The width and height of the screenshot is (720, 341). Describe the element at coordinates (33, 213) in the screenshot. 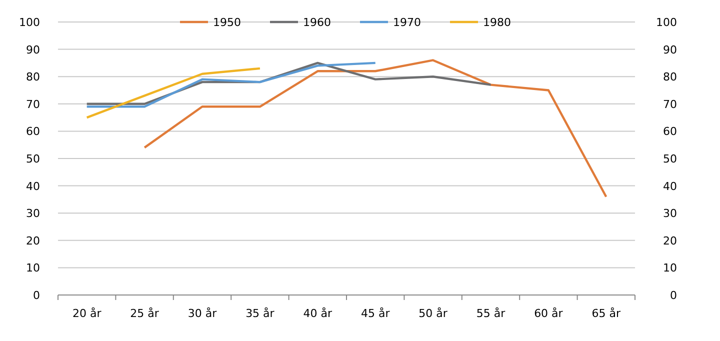

I see `y-tick-label: 30` at that location.